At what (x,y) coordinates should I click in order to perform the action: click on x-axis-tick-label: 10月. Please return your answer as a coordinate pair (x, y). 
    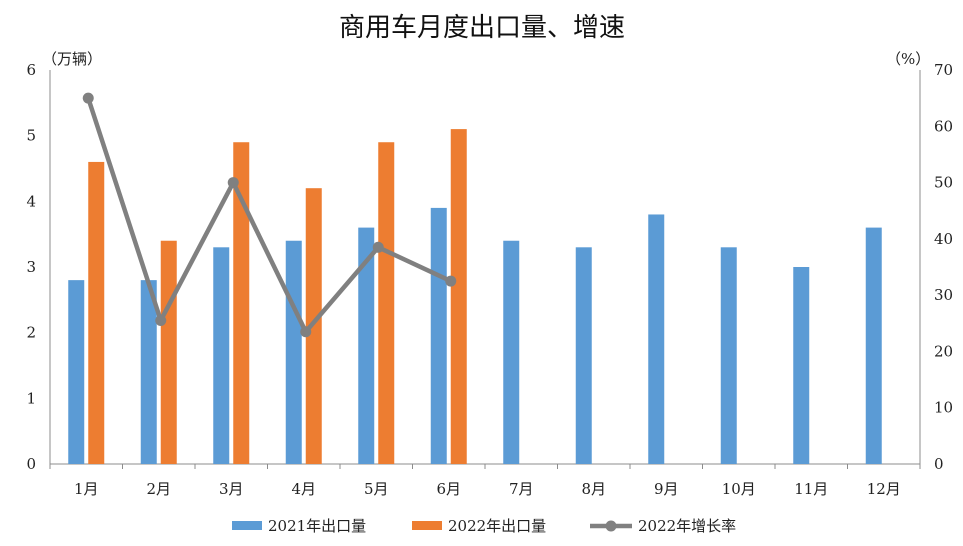
    Looking at the image, I should click on (739, 489).